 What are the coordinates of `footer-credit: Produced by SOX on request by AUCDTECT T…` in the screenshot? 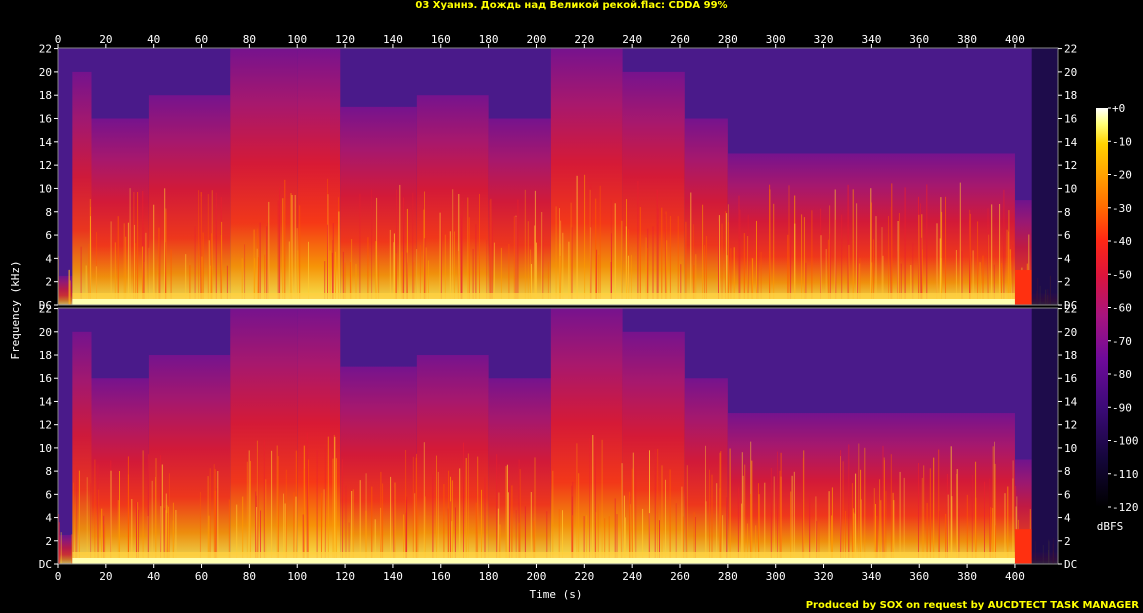 It's located at (972, 605).